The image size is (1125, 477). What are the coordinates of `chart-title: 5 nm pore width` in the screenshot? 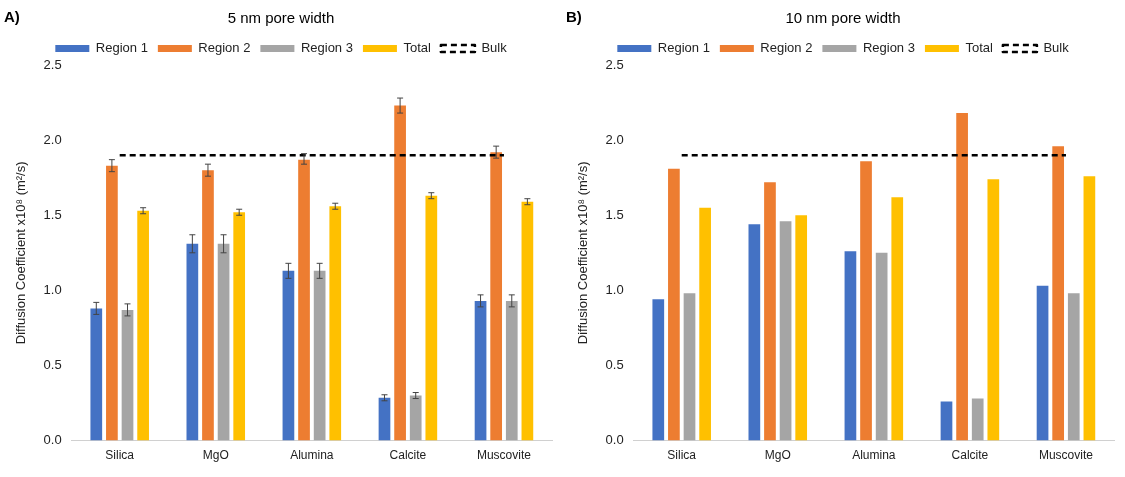 It's located at (281, 18).